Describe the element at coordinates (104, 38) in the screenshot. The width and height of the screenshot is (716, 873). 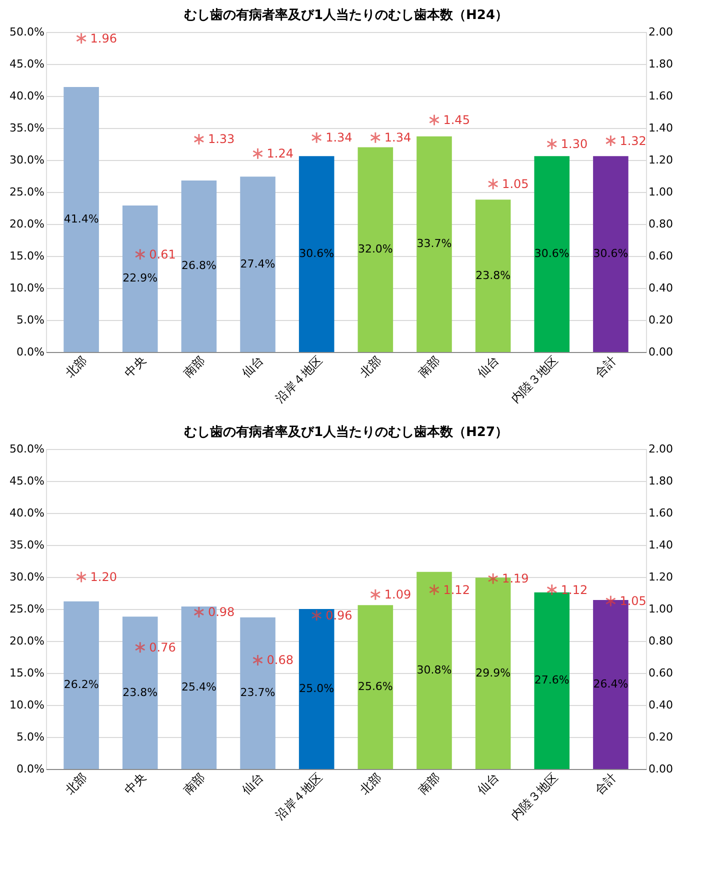
I see `data-label: 1.96` at that location.